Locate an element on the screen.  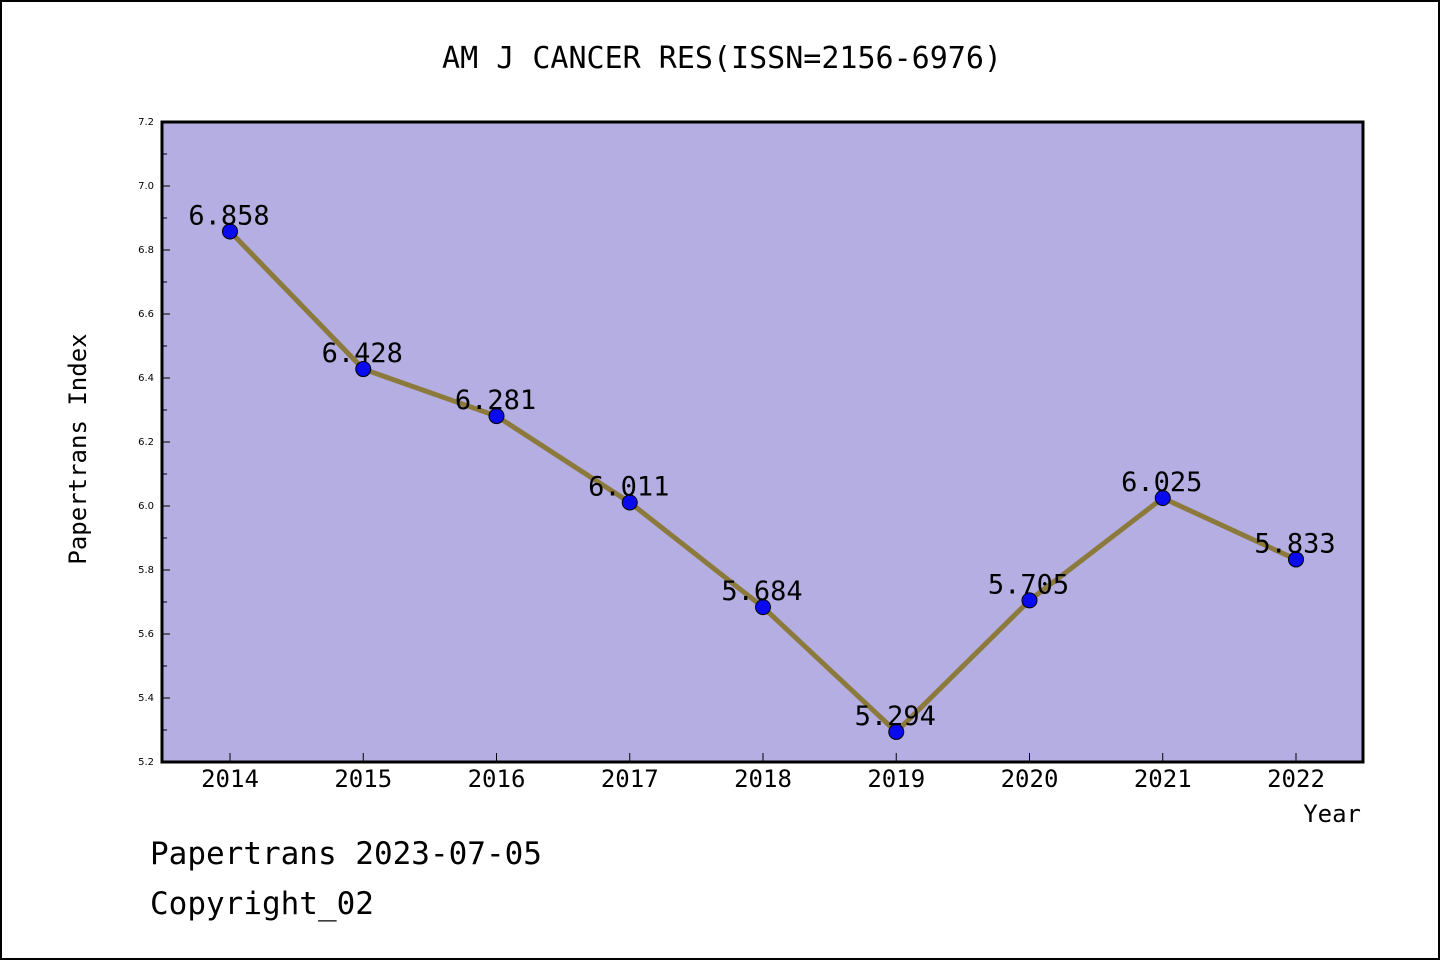
data-label: 5.294 is located at coordinates (895, 716).